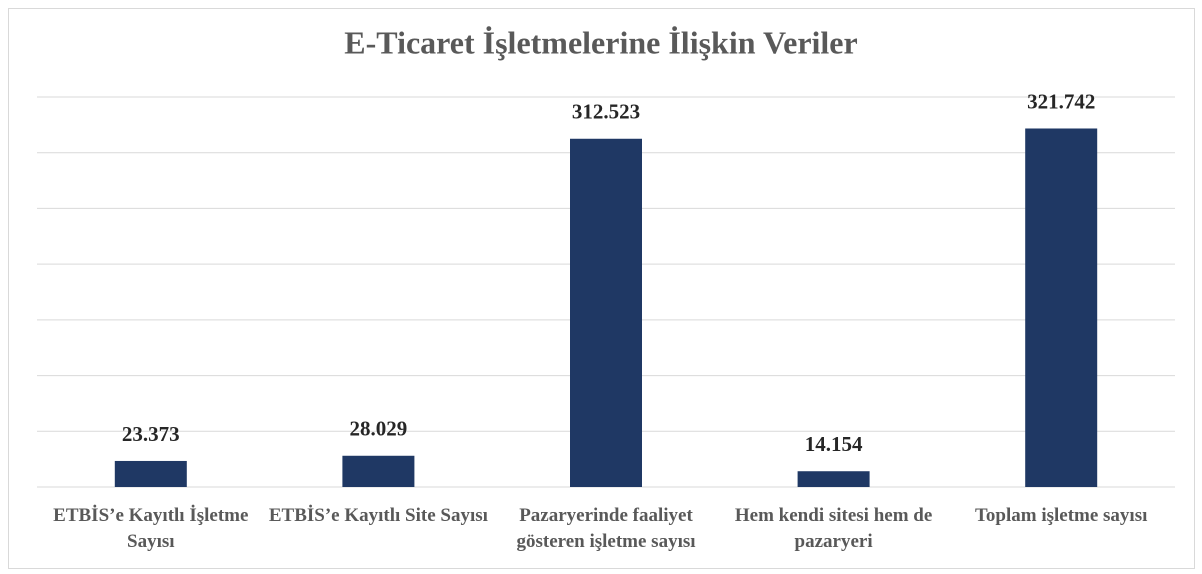 Image resolution: width=1202 pixels, height=574 pixels. I want to click on x-tick-label: Toplam işletme sayısı, so click(1061, 515).